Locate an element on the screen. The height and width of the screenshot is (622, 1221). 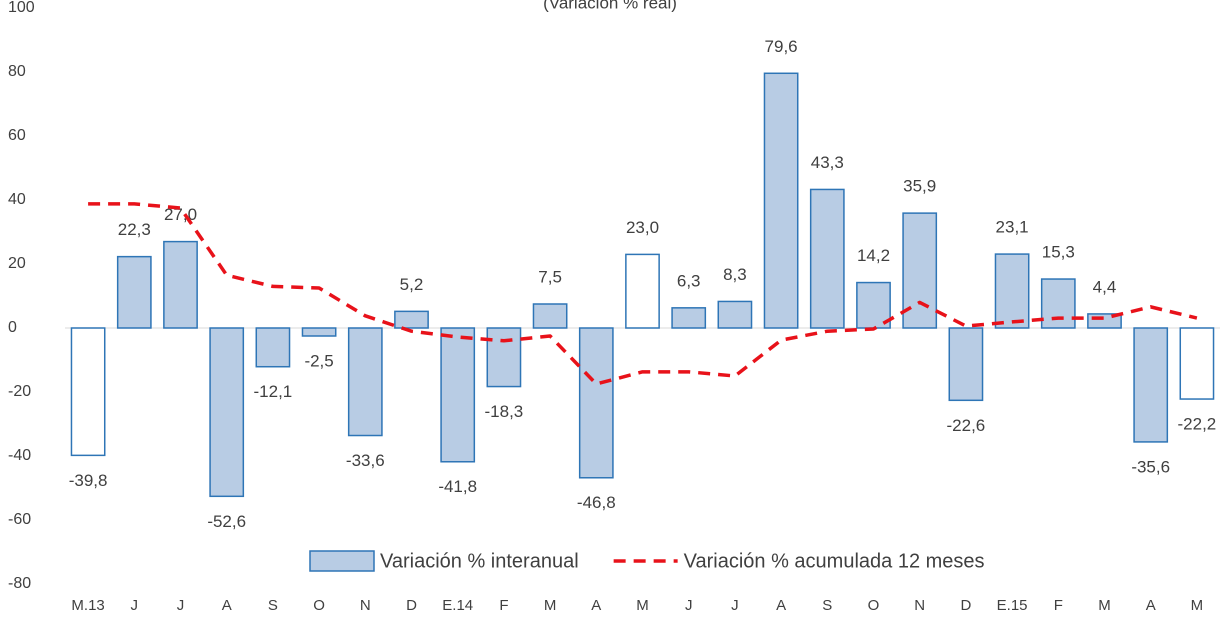
data-label: 7,5 is located at coordinates (550, 276).